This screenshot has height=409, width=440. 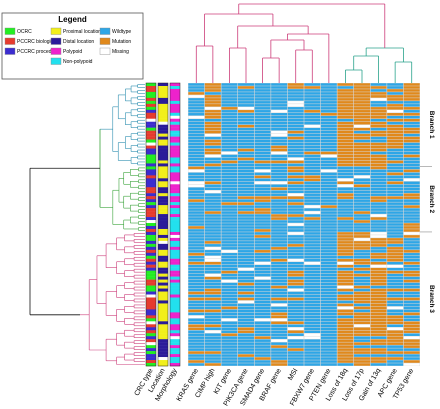 I want to click on legend-swatch, so click(x=105, y=41).